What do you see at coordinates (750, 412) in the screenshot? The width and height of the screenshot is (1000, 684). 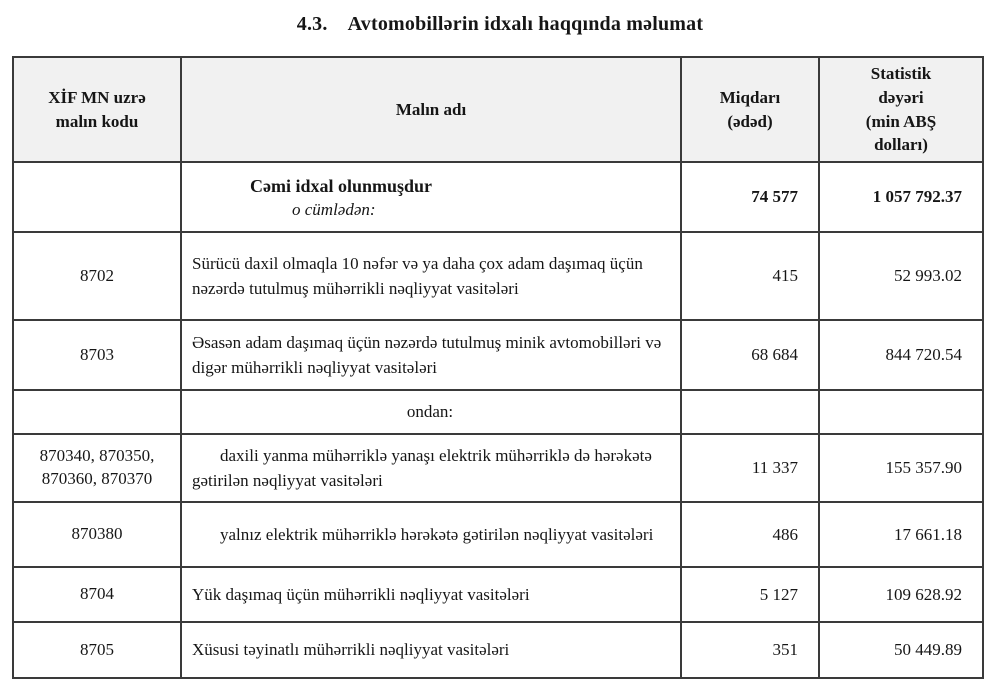 I see `cell-quantity` at bounding box center [750, 412].